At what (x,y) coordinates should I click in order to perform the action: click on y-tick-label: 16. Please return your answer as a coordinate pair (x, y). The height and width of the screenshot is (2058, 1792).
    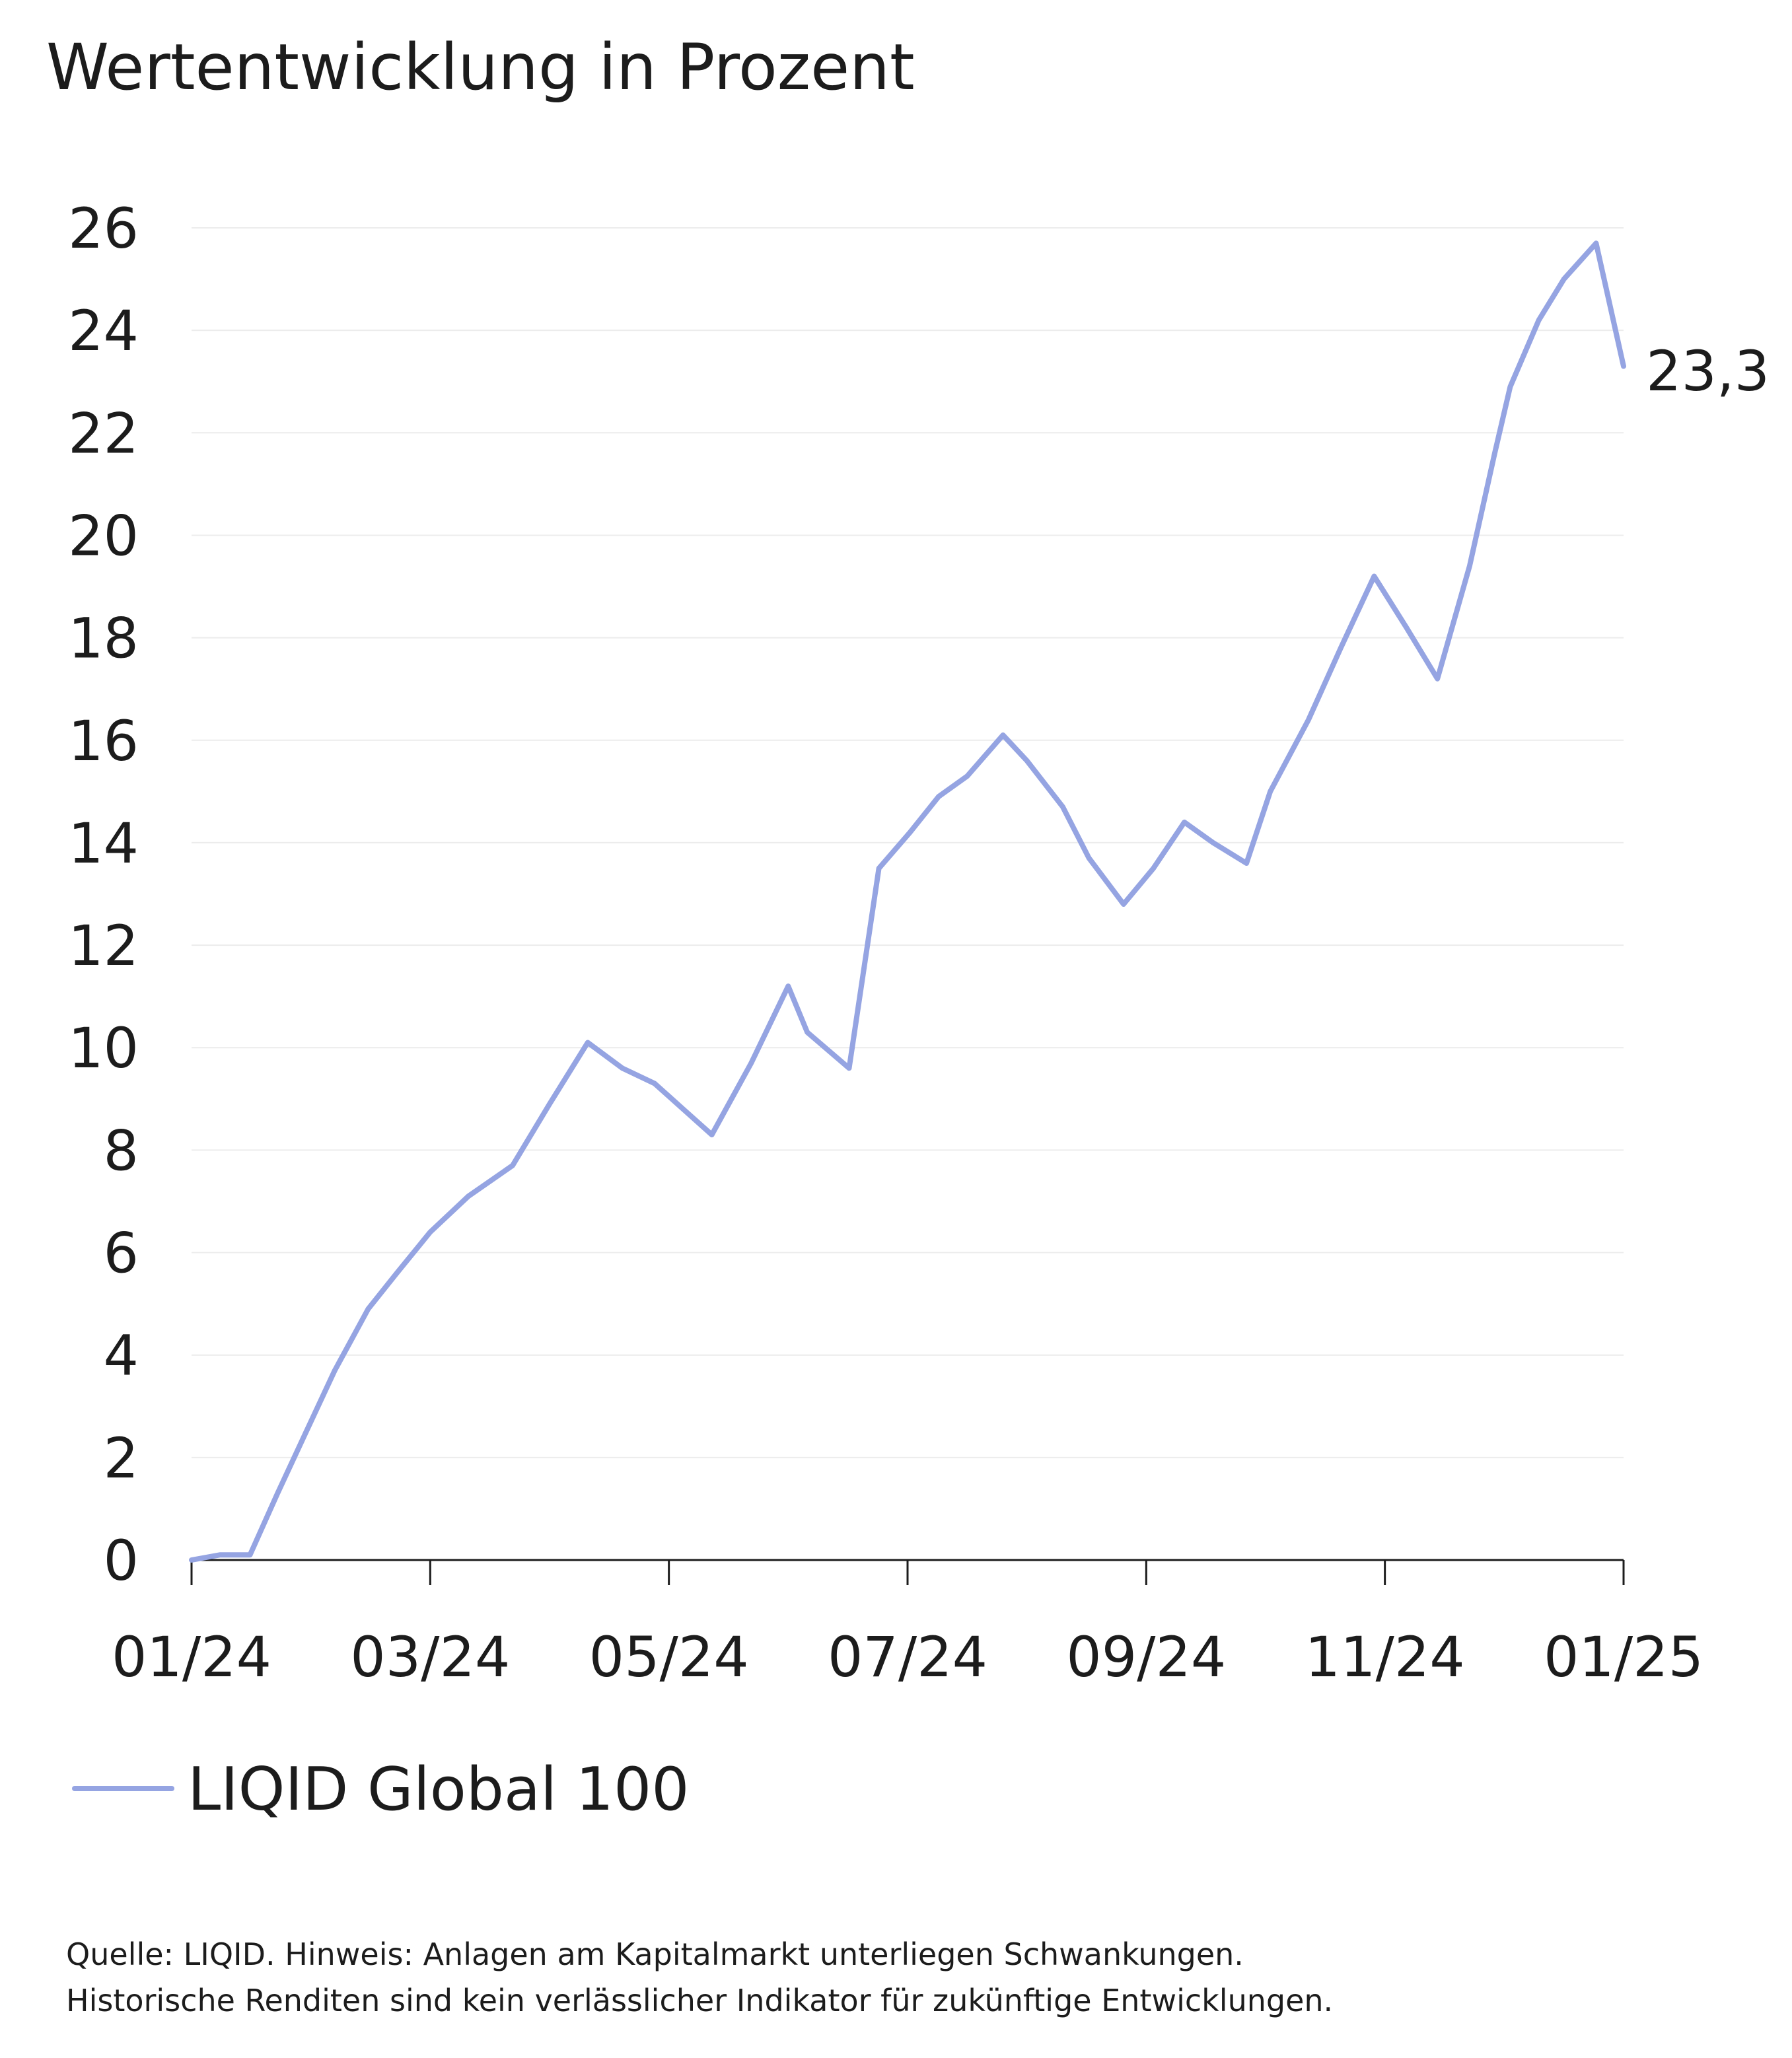
    Looking at the image, I should click on (103, 741).